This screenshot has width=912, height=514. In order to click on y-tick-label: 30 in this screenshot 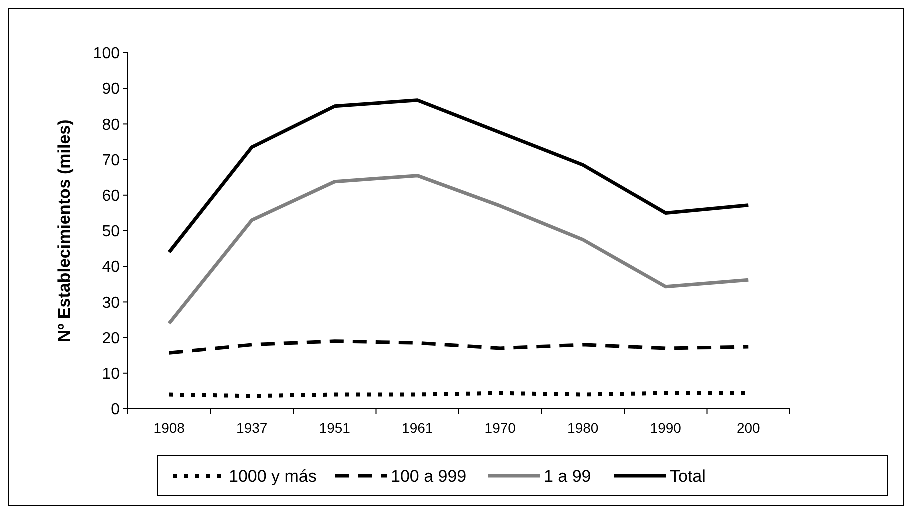, I will do `click(111, 303)`.